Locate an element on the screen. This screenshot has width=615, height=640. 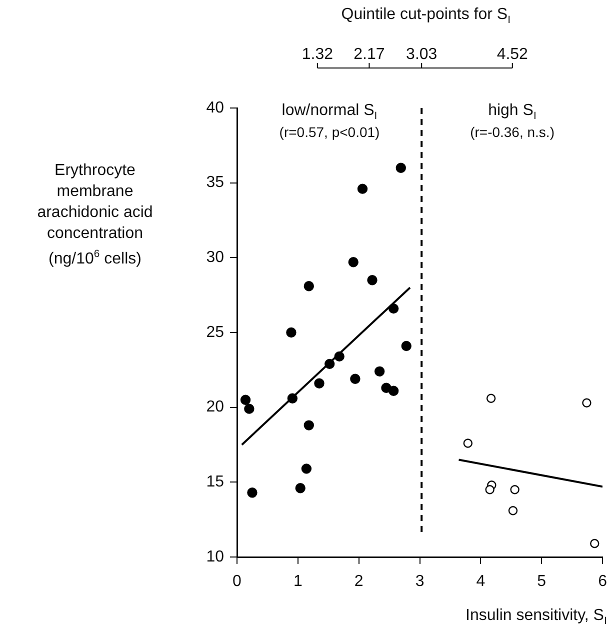
y-tick-label: 35 is located at coordinates (215, 183).